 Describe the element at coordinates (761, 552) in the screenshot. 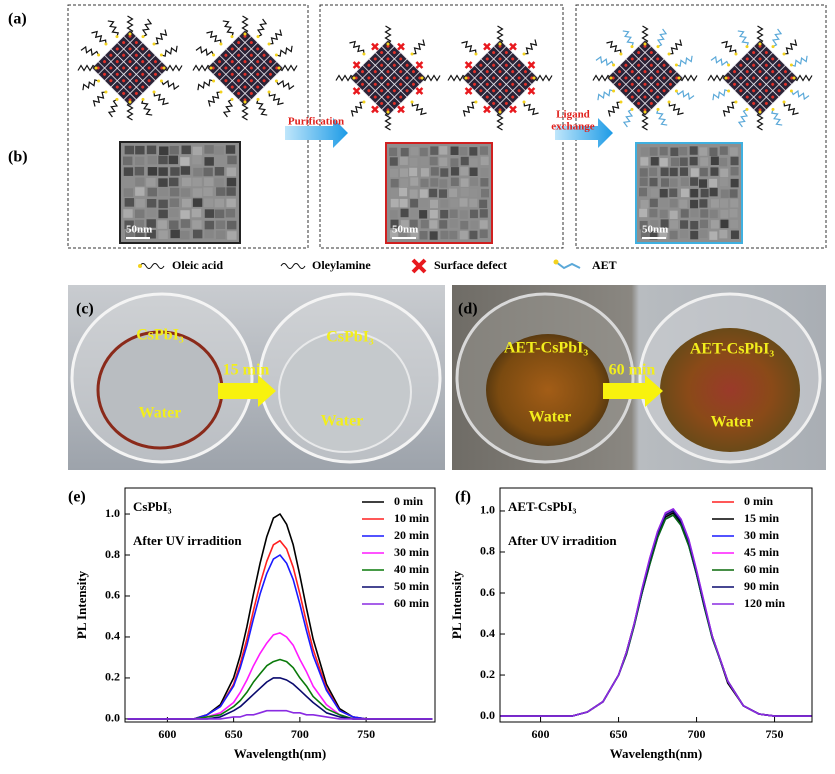

I see `legend-label: 45 min` at that location.